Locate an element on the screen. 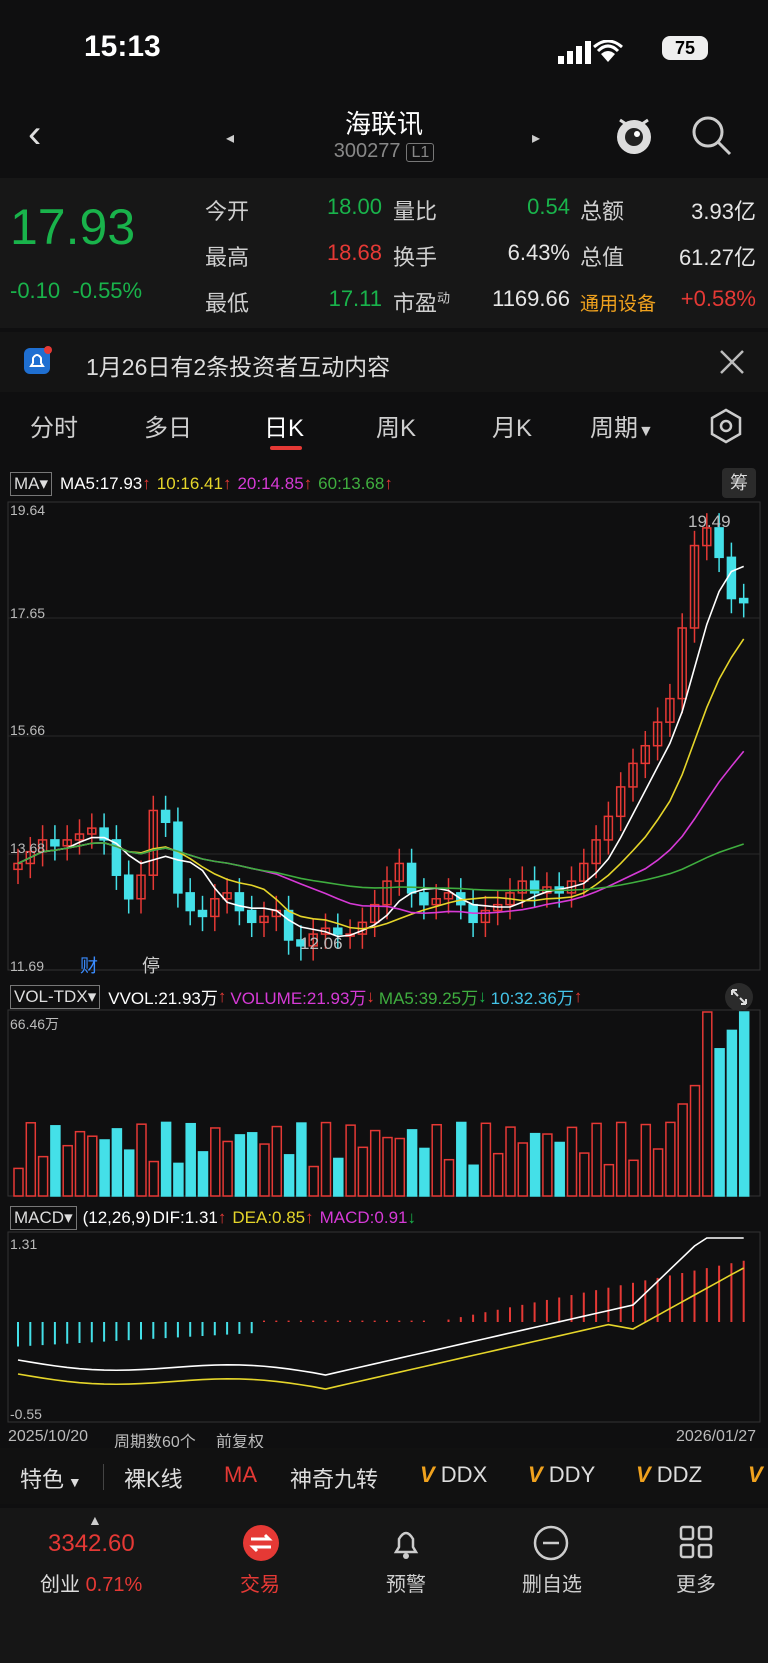 Image resolution: width=768 pixels, height=1663 pixels. quote-label: 今开 is located at coordinates (227, 211).